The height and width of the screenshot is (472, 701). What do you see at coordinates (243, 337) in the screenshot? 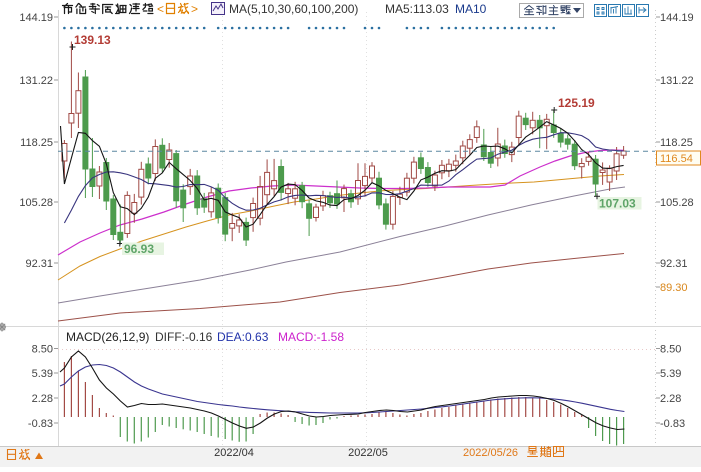
I see `svg-text: DEA:0.63` at bounding box center [243, 337].